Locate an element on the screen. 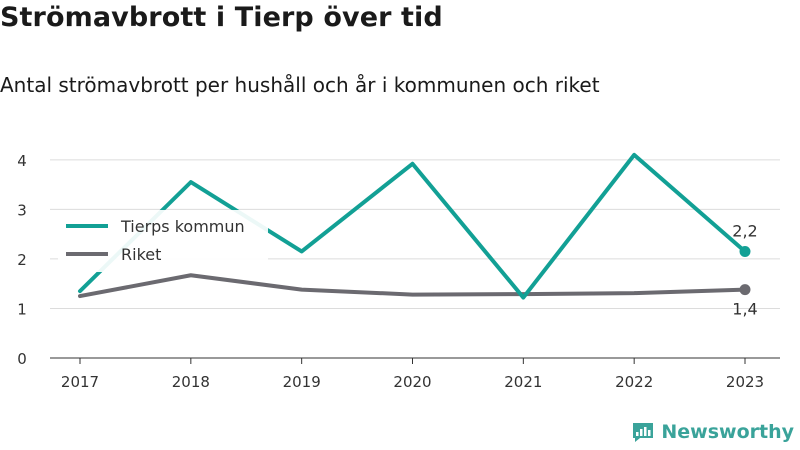 Image resolution: width=800 pixels, height=450 pixels. chart-title: Strömavbrott i Tierp över tid is located at coordinates (221, 17).